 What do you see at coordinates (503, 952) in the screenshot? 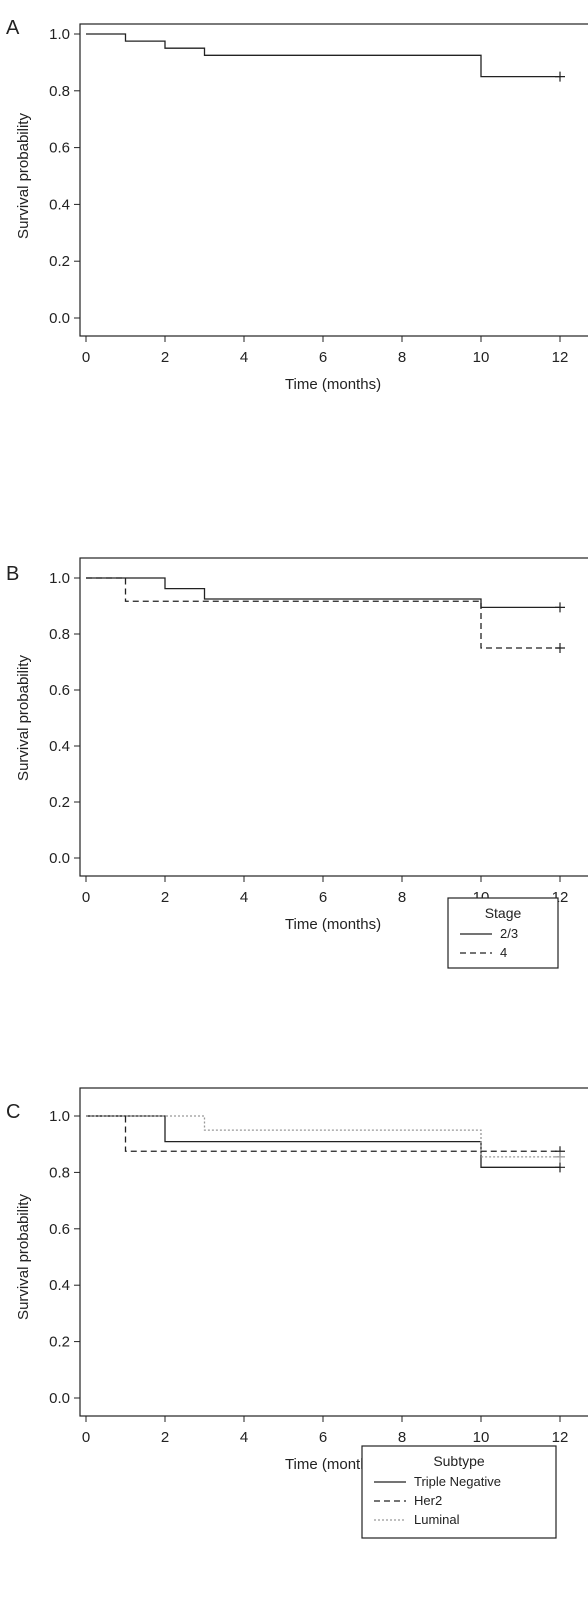
I see `legend-label: 4` at bounding box center [503, 952].